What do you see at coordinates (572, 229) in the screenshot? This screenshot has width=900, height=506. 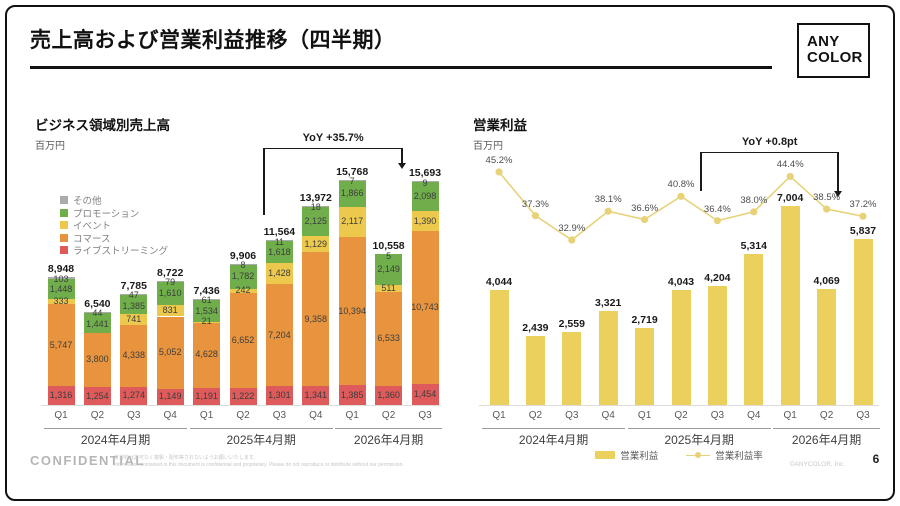 I see `margin-value-label: 32.9%` at bounding box center [572, 229].